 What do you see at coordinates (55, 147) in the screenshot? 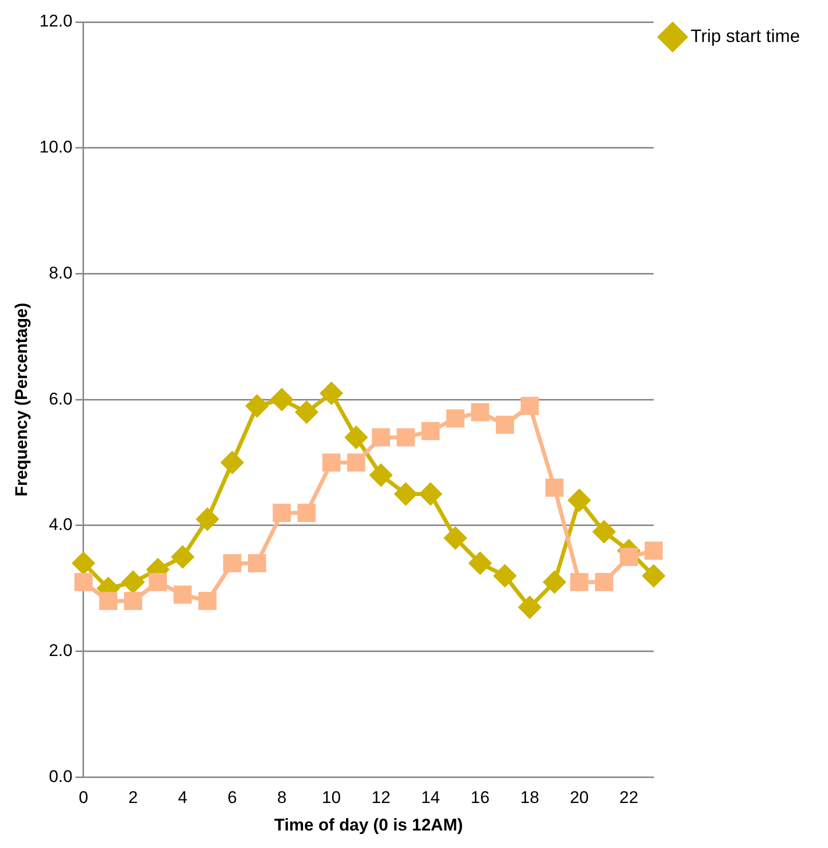
I see `y-tick-label: 10.0` at bounding box center [55, 147].